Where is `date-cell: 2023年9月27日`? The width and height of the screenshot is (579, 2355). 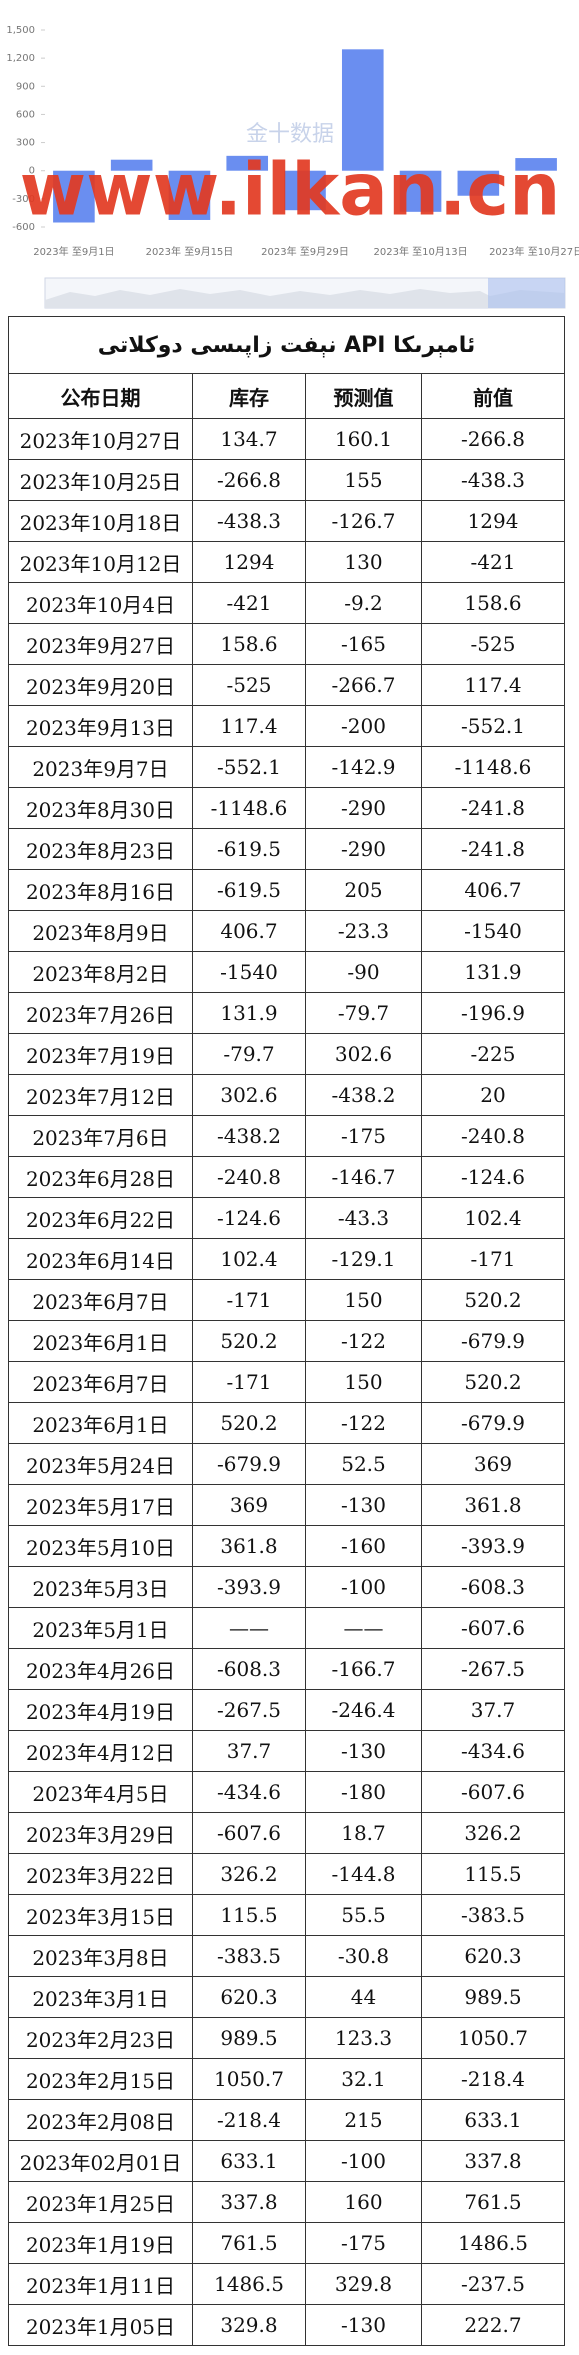 date-cell: 2023年9月27日 is located at coordinates (100, 644).